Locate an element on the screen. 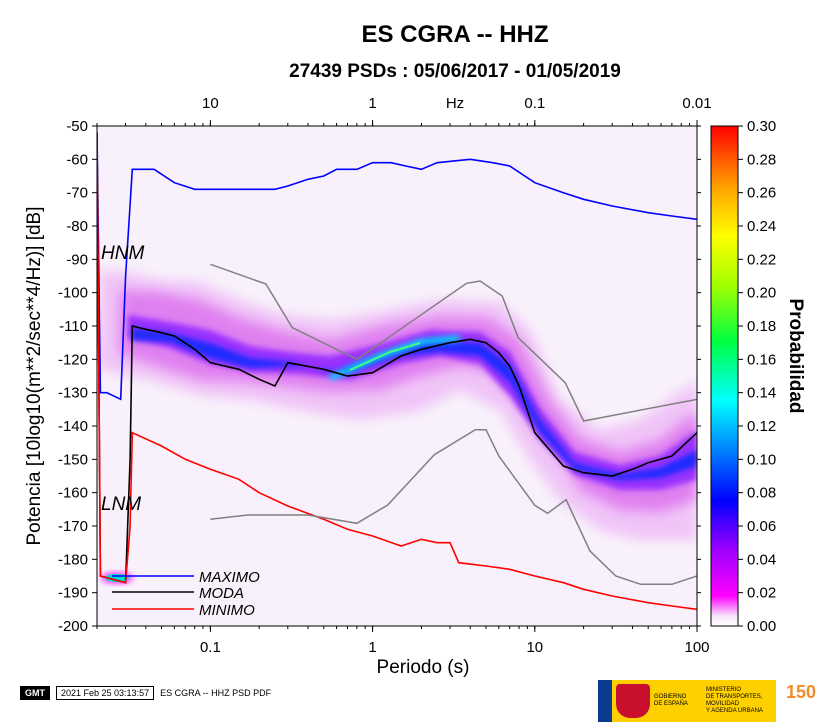 The image size is (824, 722). x-tick-label: 1 is located at coordinates (372, 647).